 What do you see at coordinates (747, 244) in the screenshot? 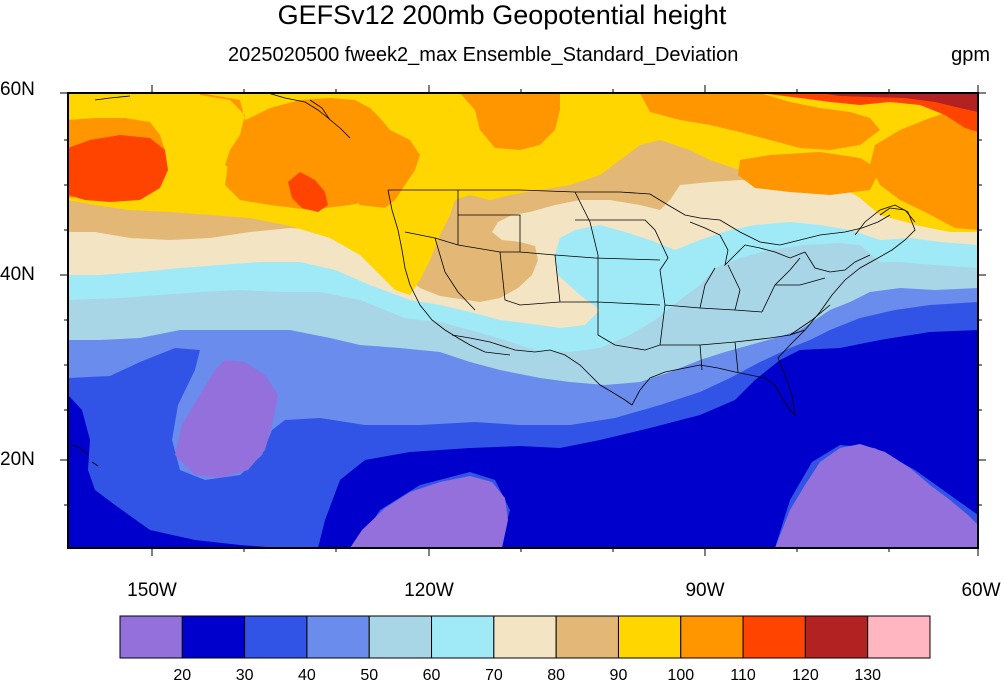
I see `great-lakes` at bounding box center [747, 244].